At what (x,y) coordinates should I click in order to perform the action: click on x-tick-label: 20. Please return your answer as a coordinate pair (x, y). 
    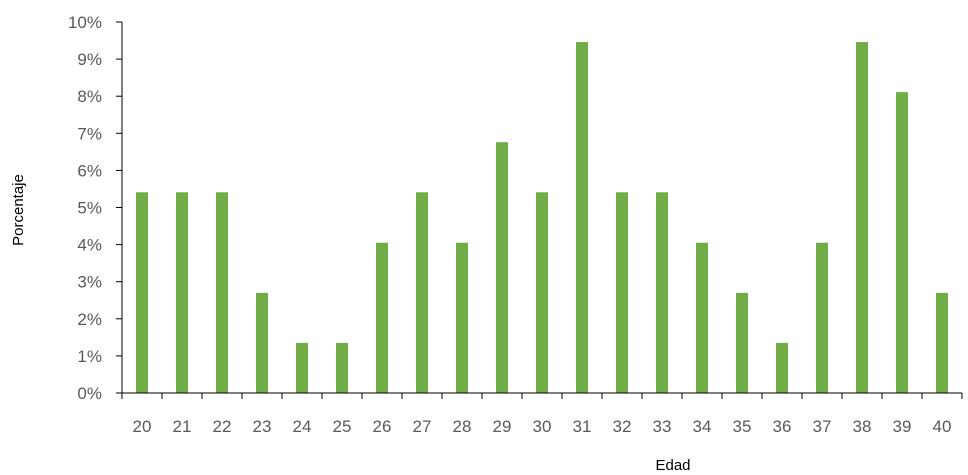
    Looking at the image, I should click on (142, 426).